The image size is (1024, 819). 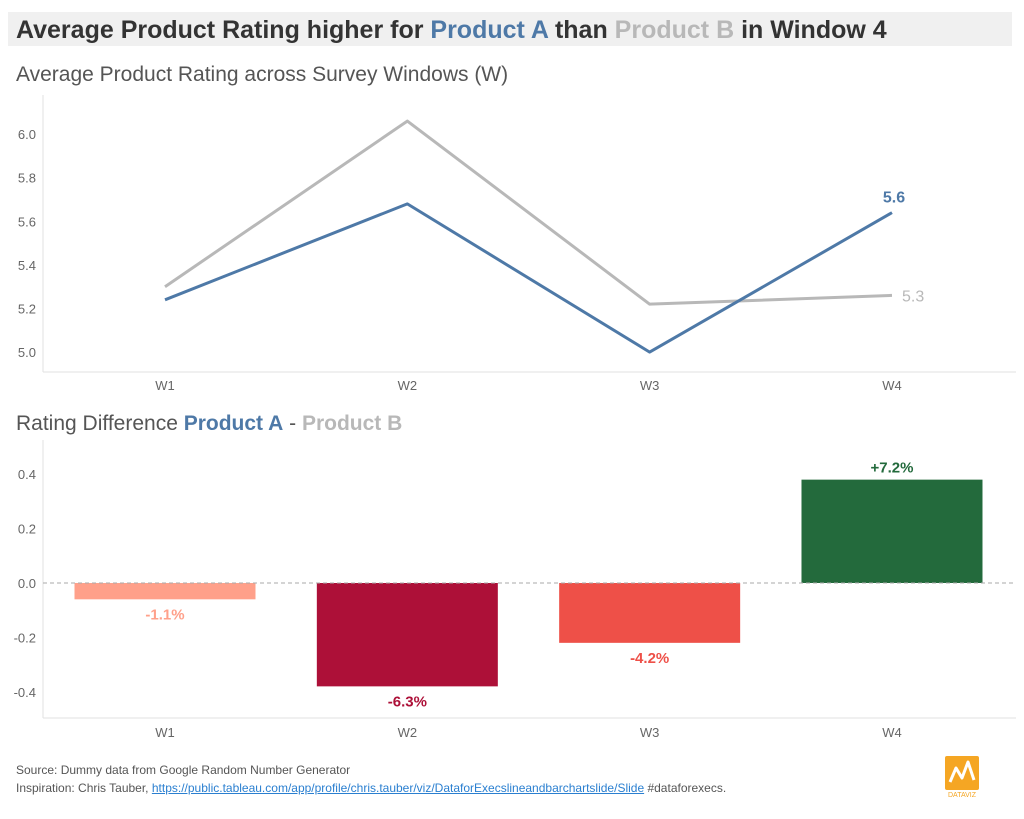 What do you see at coordinates (685, 788) in the screenshot?
I see `inspiration-suffix: #dataforexecs.` at bounding box center [685, 788].